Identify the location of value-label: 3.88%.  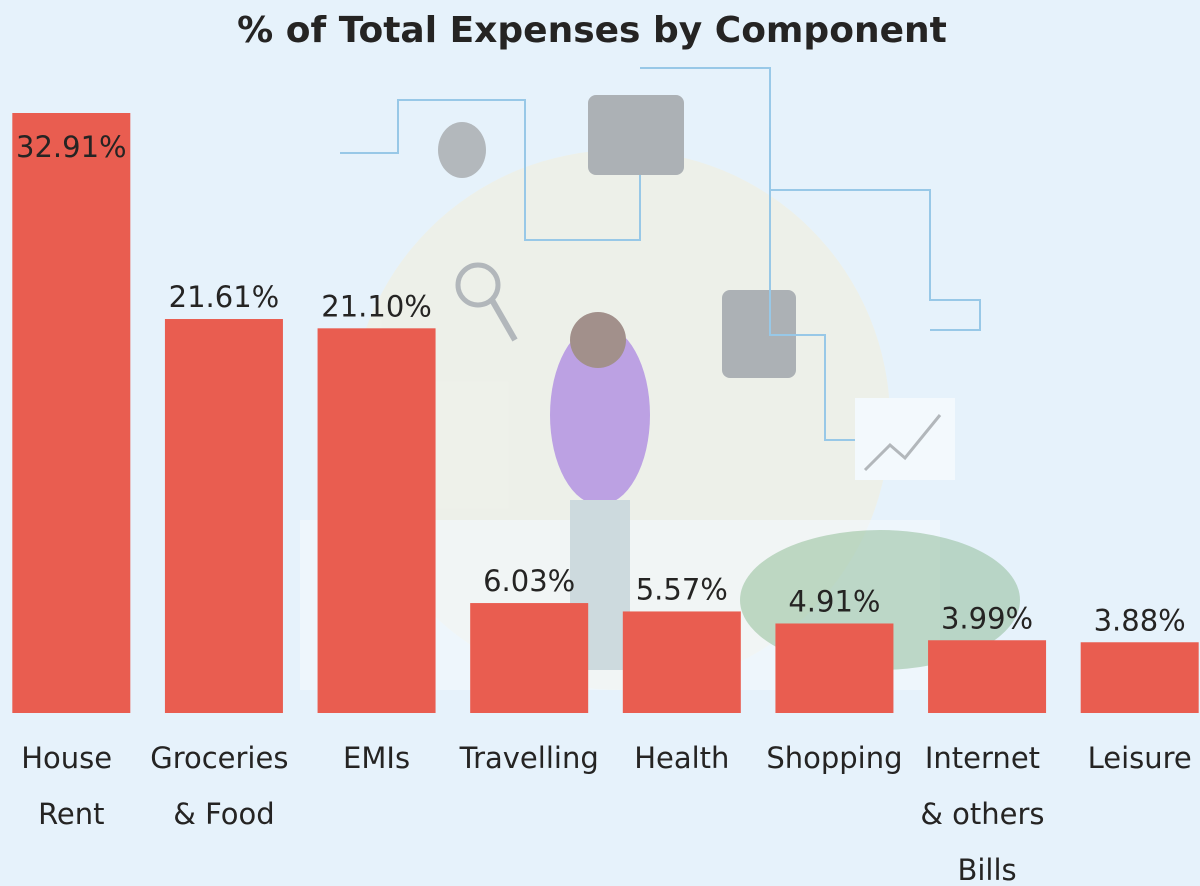
(1140, 620).